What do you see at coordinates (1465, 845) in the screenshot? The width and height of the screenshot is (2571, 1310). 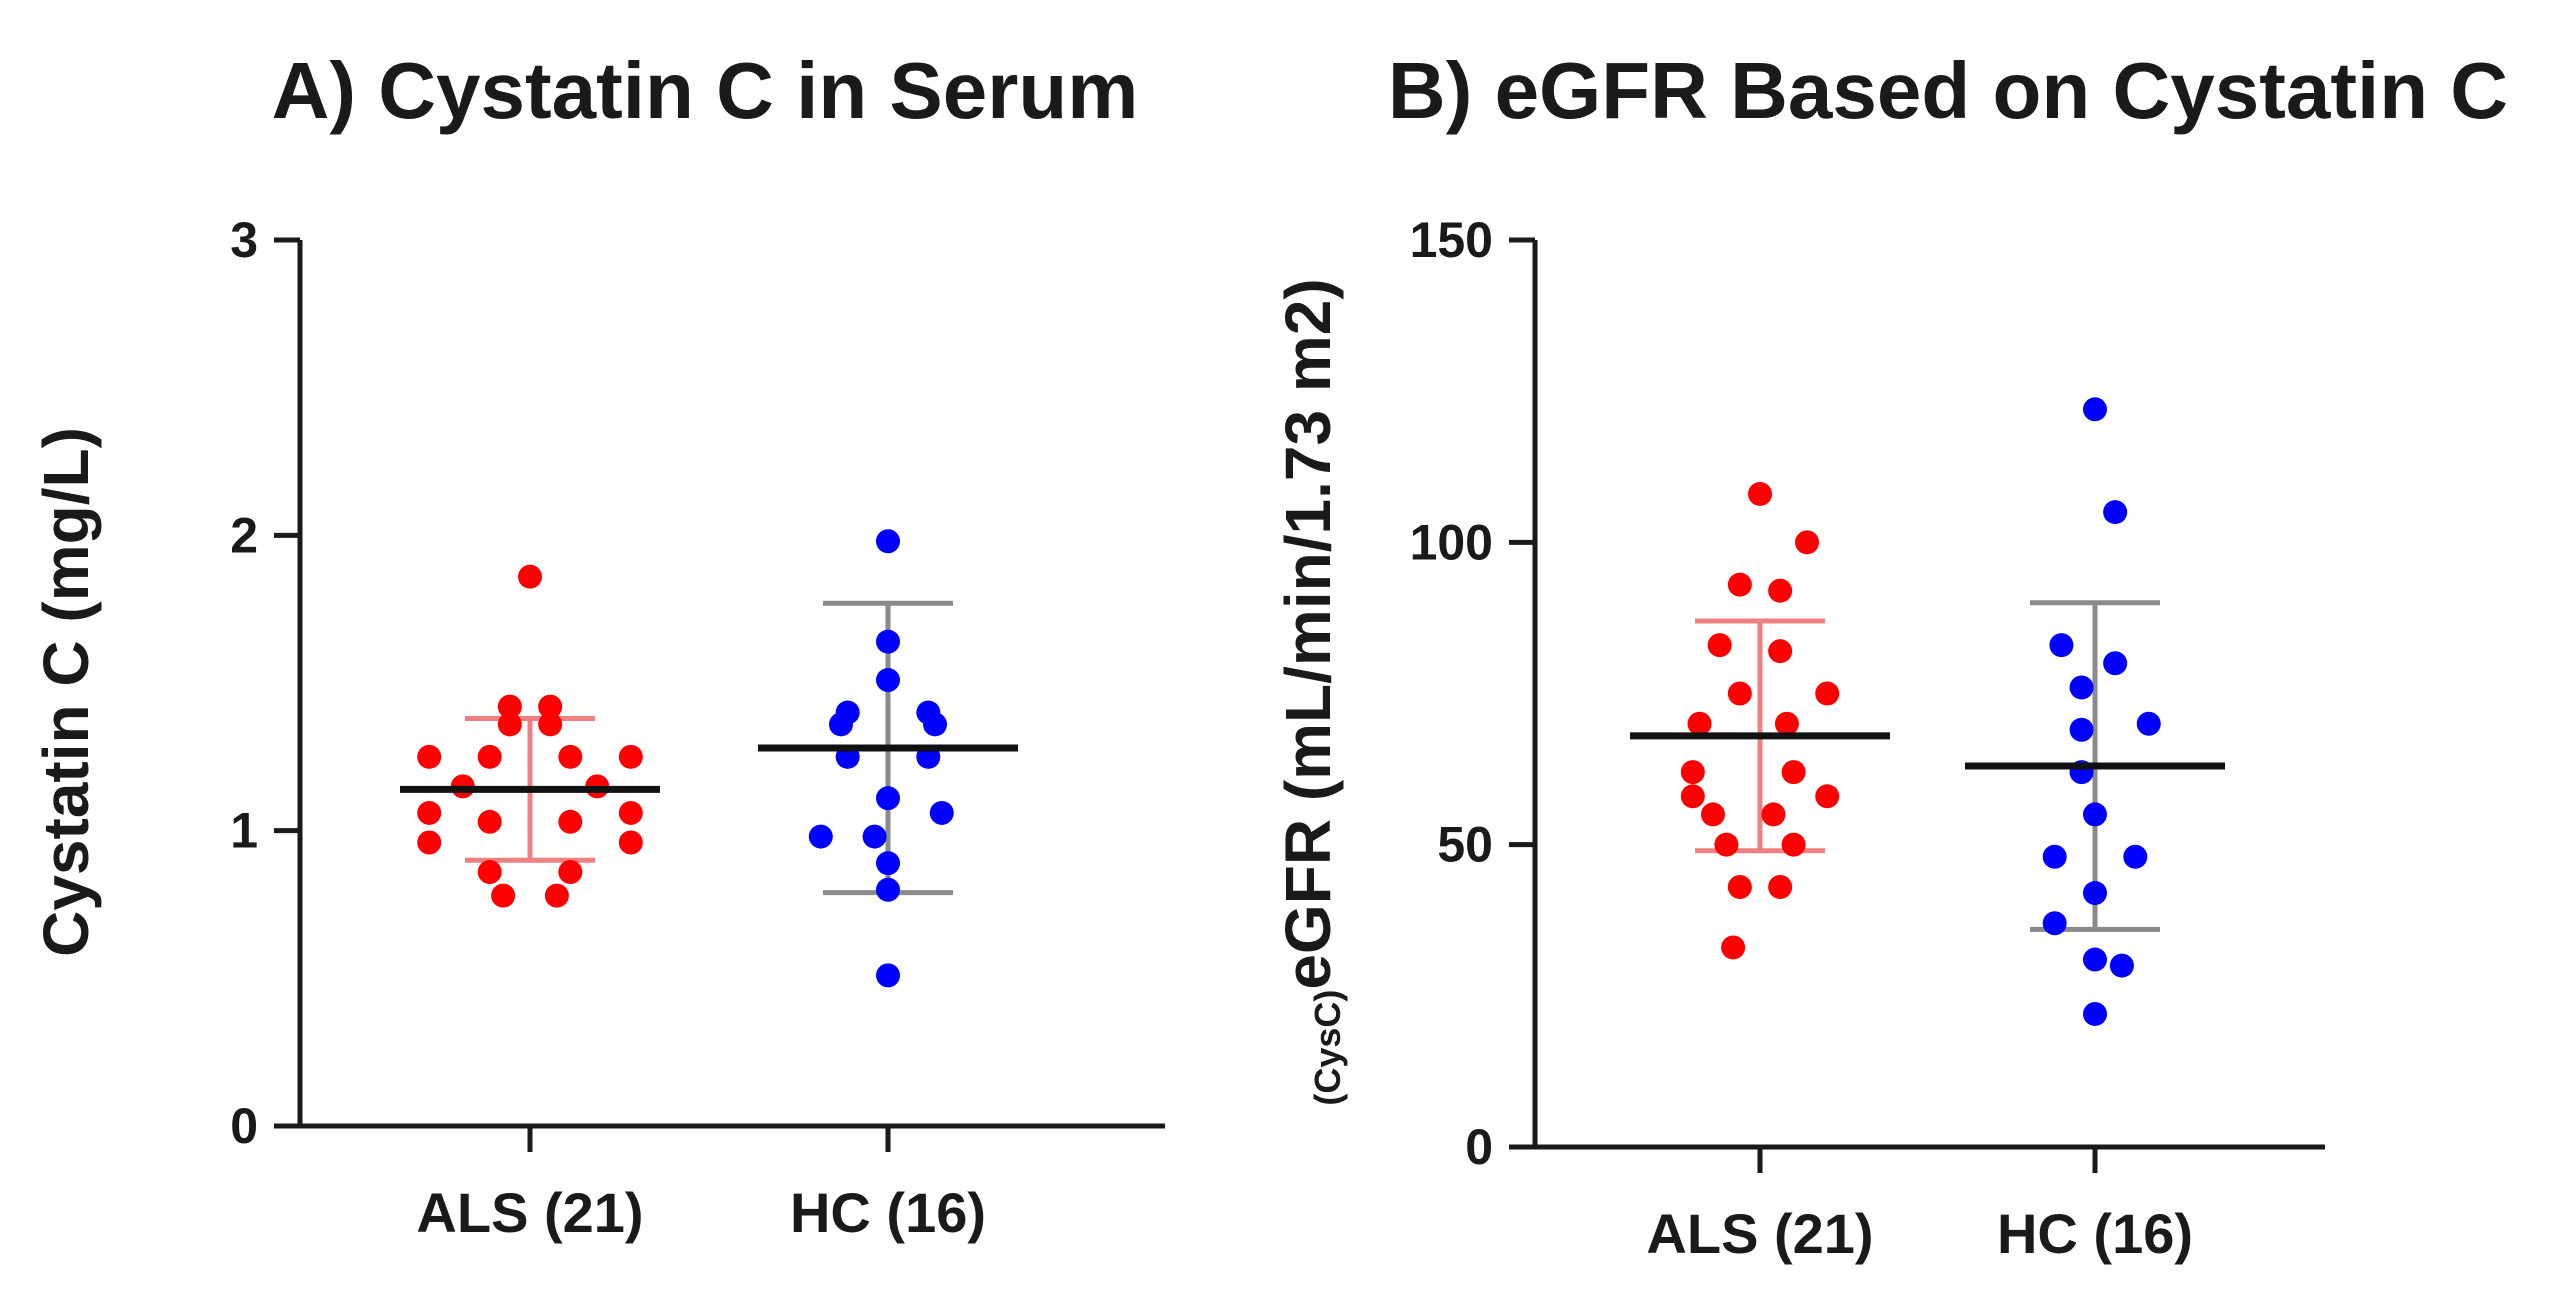 I see `panel-b-y-tick-label: 50` at bounding box center [1465, 845].